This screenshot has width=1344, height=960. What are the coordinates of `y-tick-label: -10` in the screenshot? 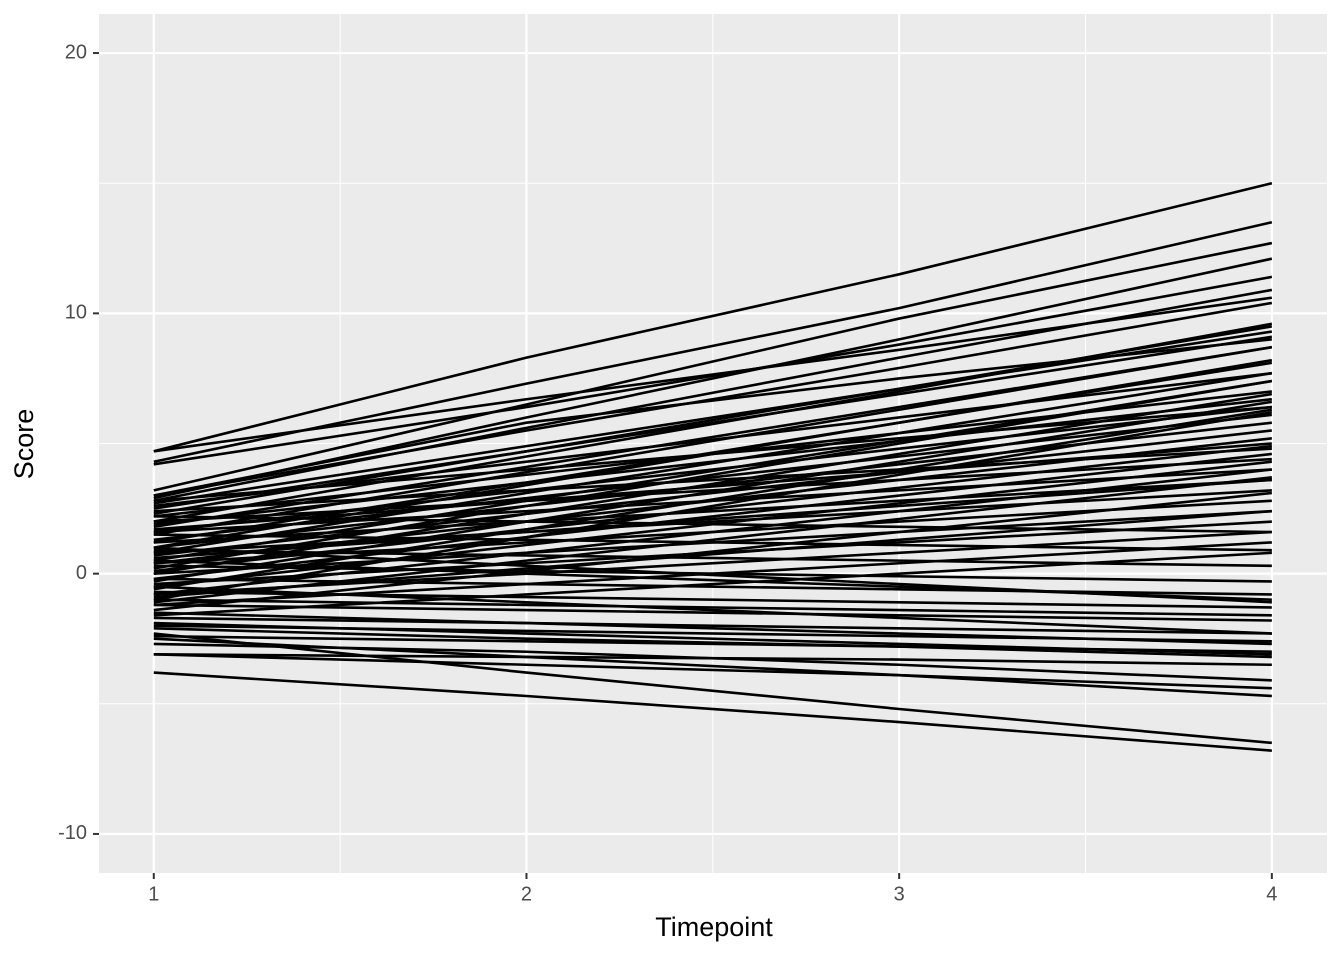 It's located at (72, 833).